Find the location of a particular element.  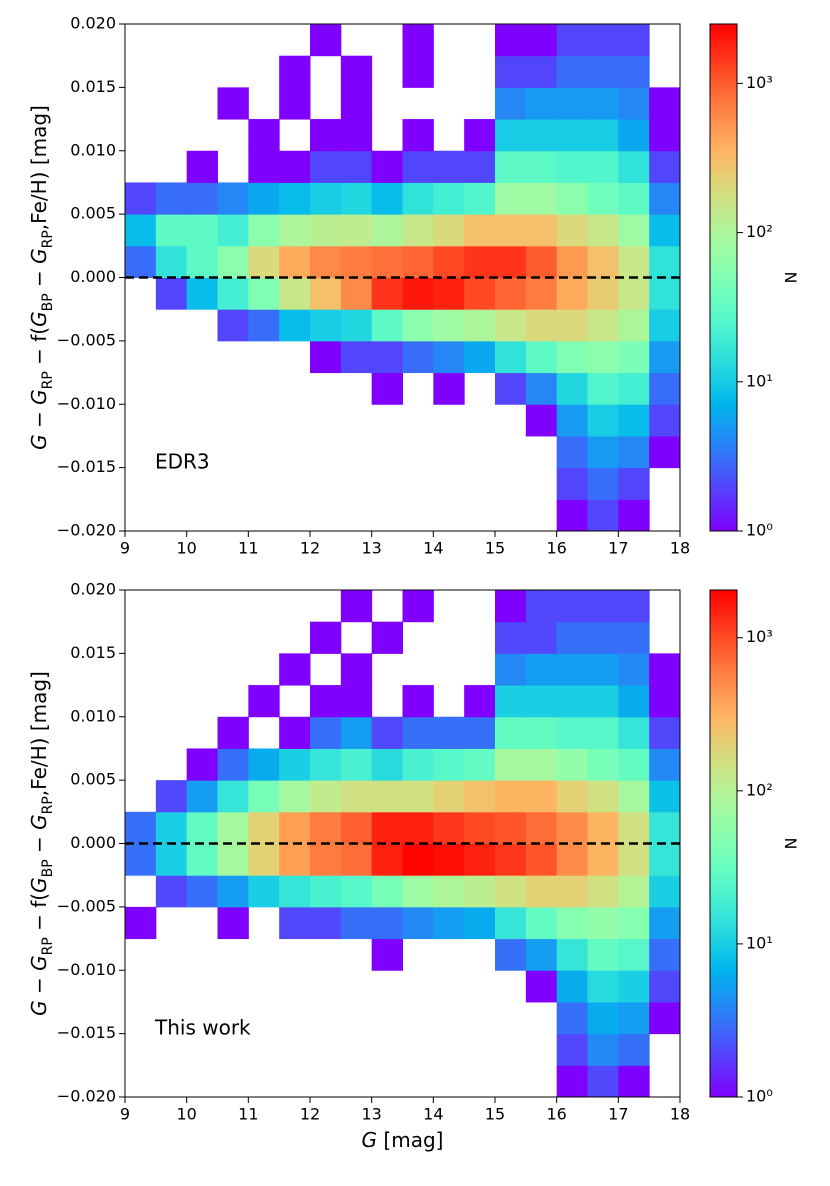

y-tick-label: 0.010 is located at coordinates (93, 149).